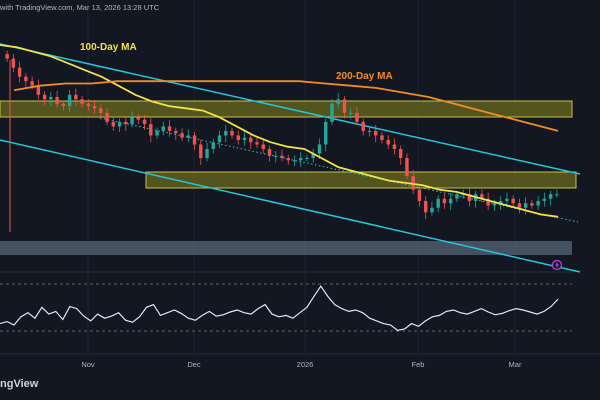  What do you see at coordinates (286, 109) in the screenshot?
I see `upper-resistance-zone` at bounding box center [286, 109].